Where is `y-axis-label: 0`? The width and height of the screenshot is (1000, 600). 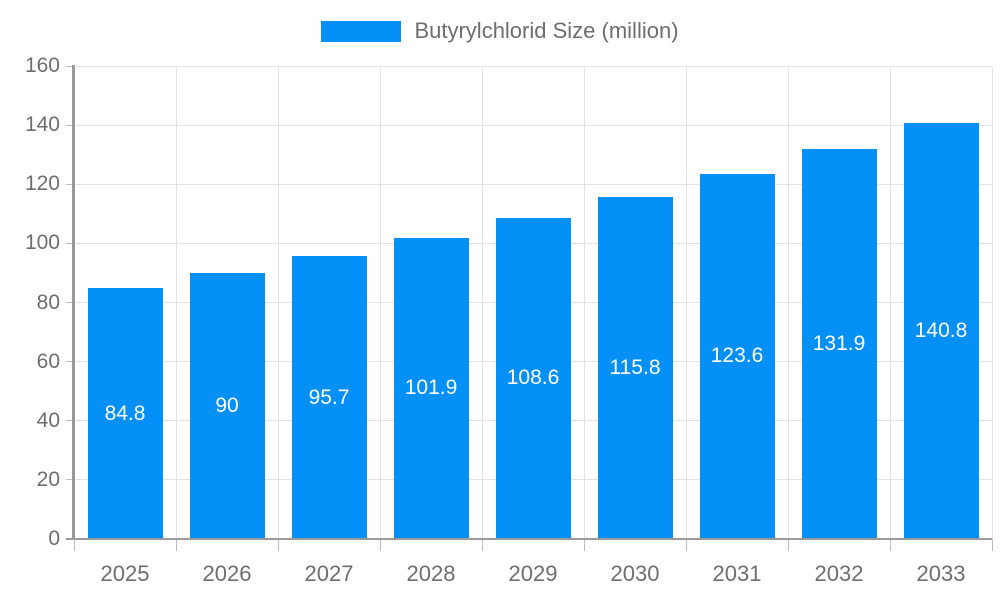 y-axis-label: 0 is located at coordinates (54, 538).